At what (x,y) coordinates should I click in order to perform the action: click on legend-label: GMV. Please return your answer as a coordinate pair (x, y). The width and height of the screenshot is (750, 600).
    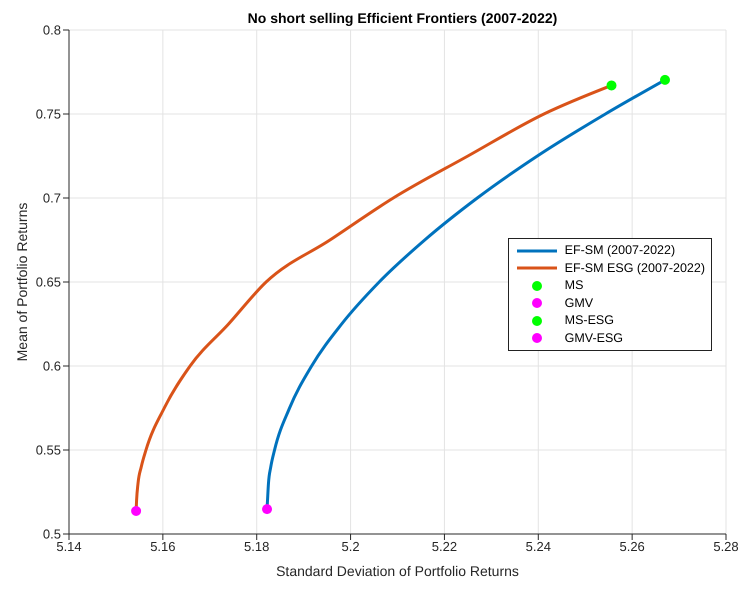
    Looking at the image, I should click on (579, 303).